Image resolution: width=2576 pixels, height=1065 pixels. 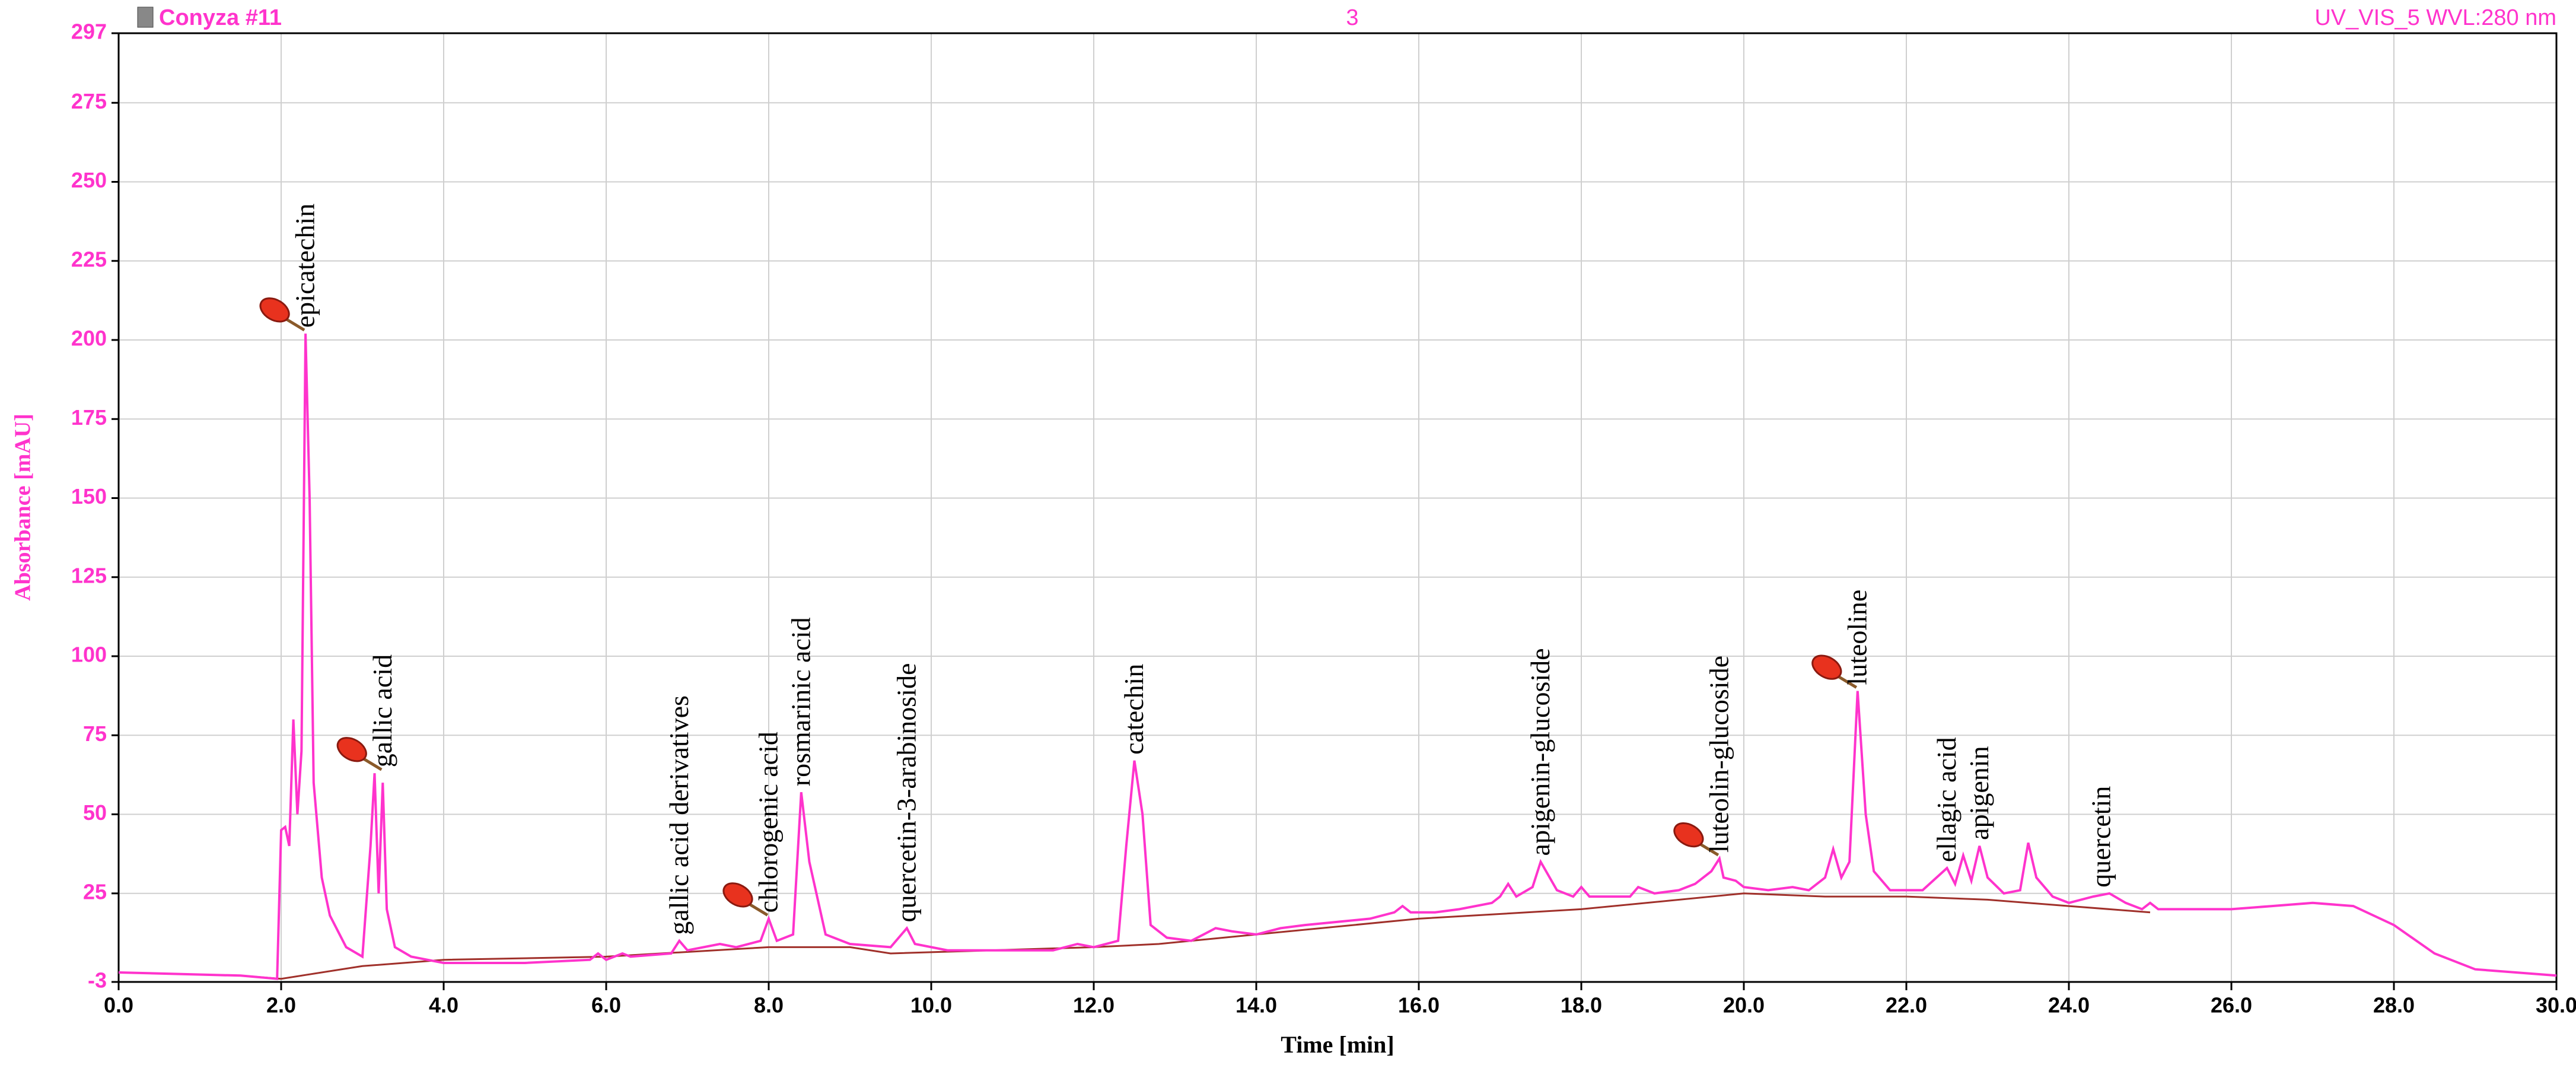 I want to click on peak-label: quercetin-3-arabinoside, so click(x=906, y=793).